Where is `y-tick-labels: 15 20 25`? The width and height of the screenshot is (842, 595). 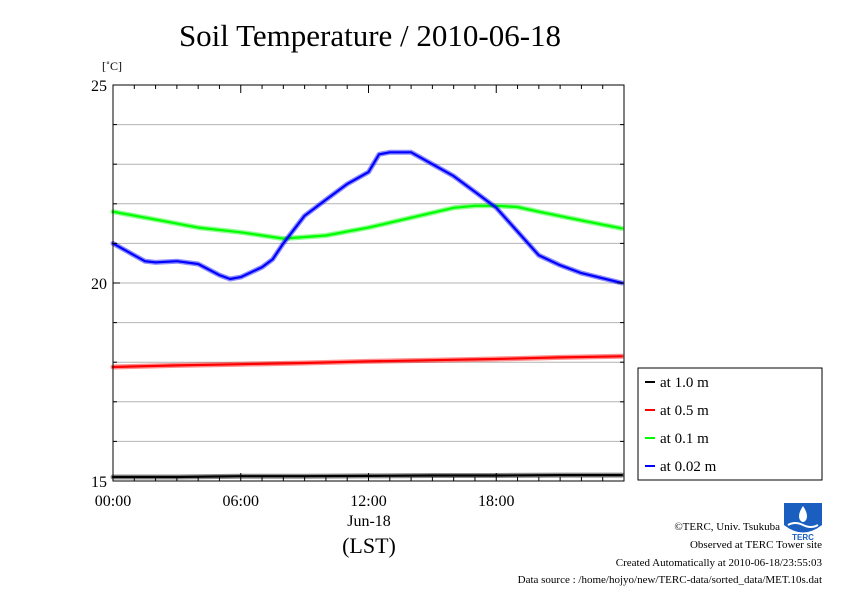
y-tick-labels: 15 20 25 is located at coordinates (99, 284).